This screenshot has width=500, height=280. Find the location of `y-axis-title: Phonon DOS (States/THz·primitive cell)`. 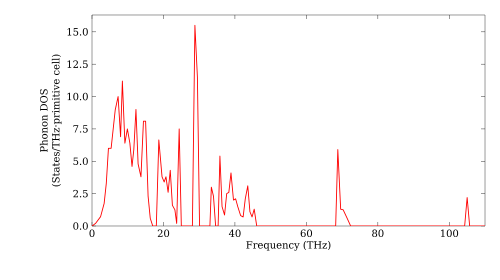

y-axis-title: Phonon DOS (States/THz·primitive cell) is located at coordinates (51, 120).